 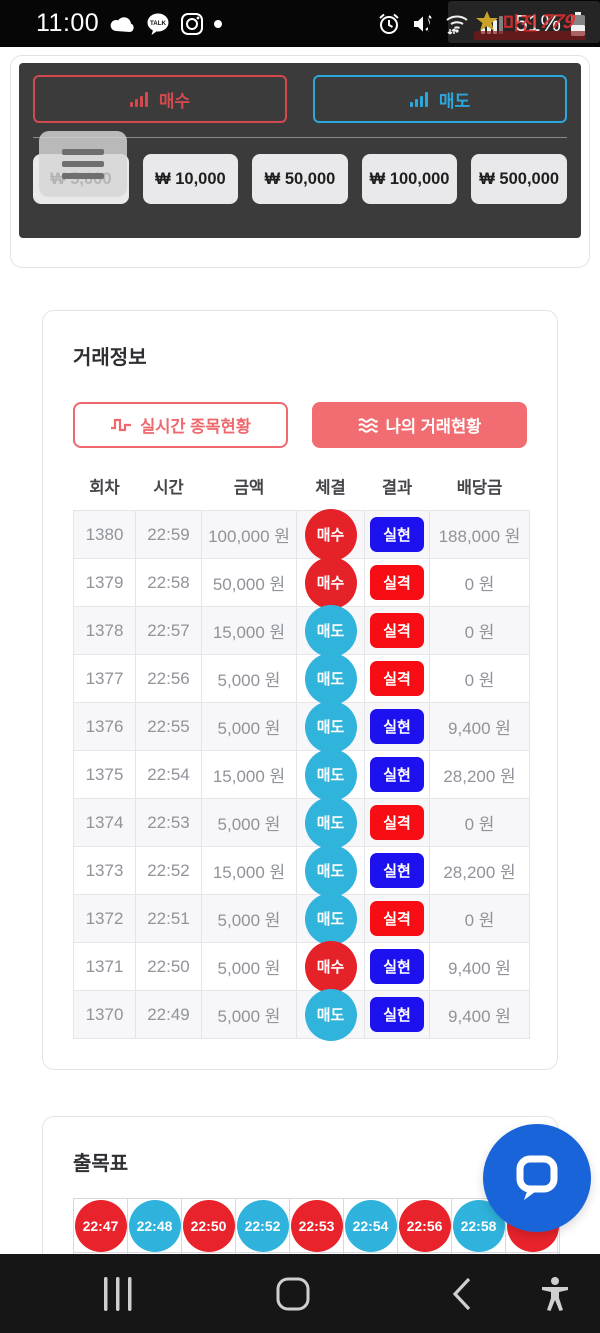 I want to click on time-cell: 22:54, so click(x=168, y=774).